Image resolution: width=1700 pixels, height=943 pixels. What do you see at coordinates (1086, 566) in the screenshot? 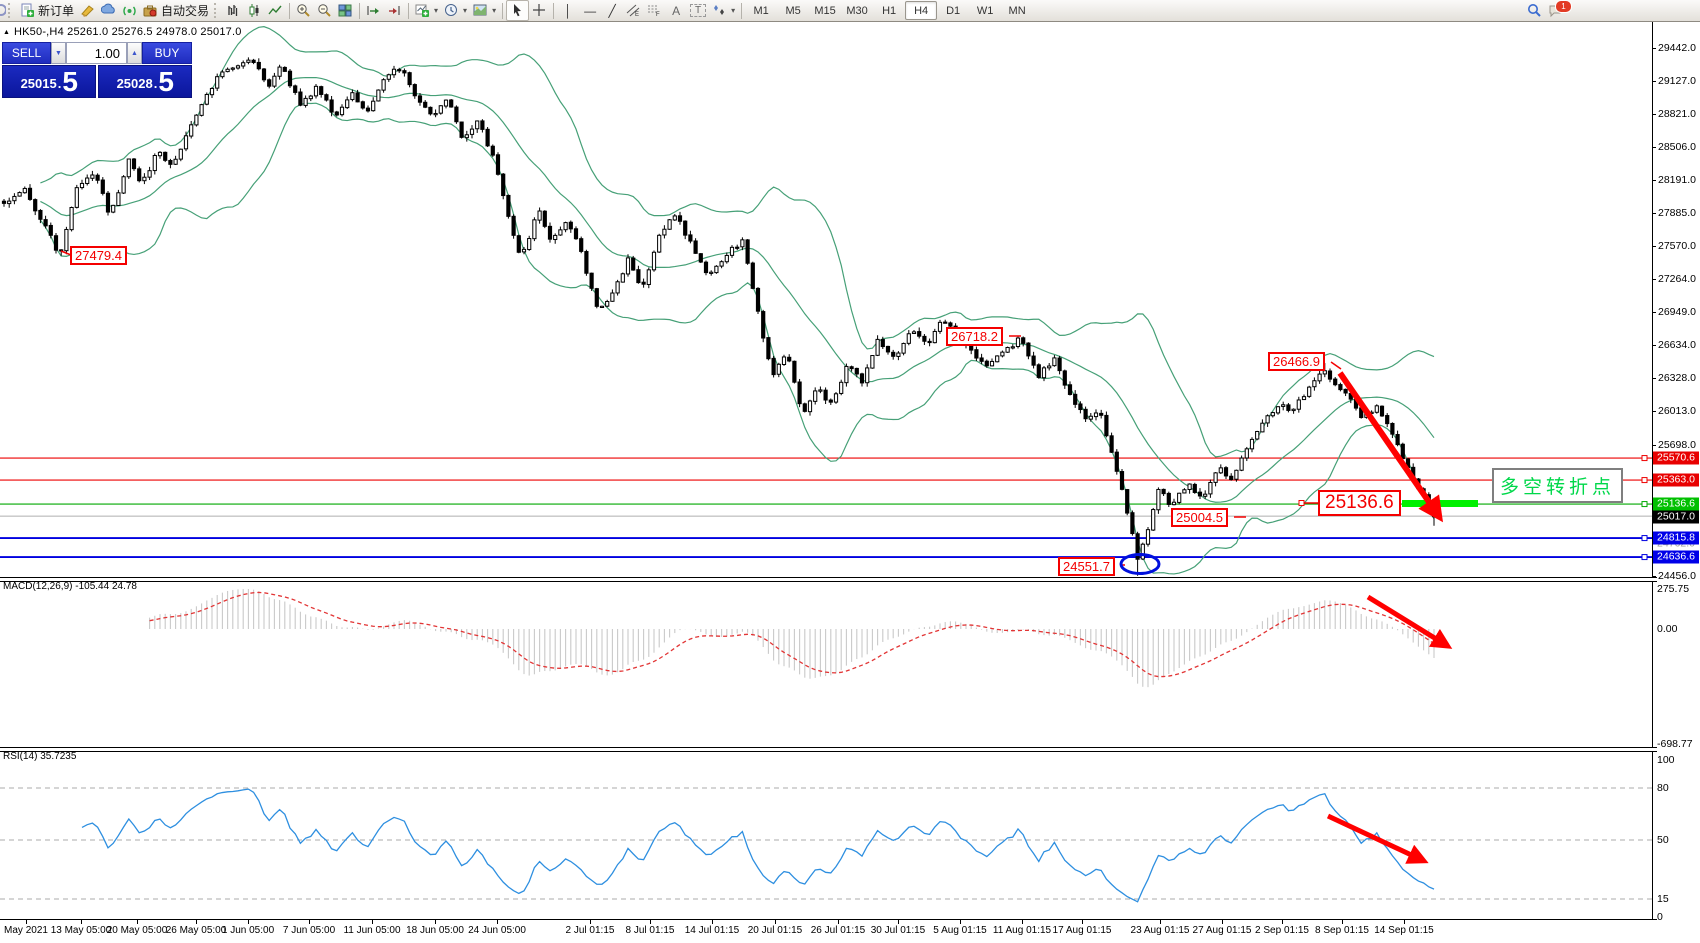
I see `price-level-label: 24551.7` at bounding box center [1086, 566].